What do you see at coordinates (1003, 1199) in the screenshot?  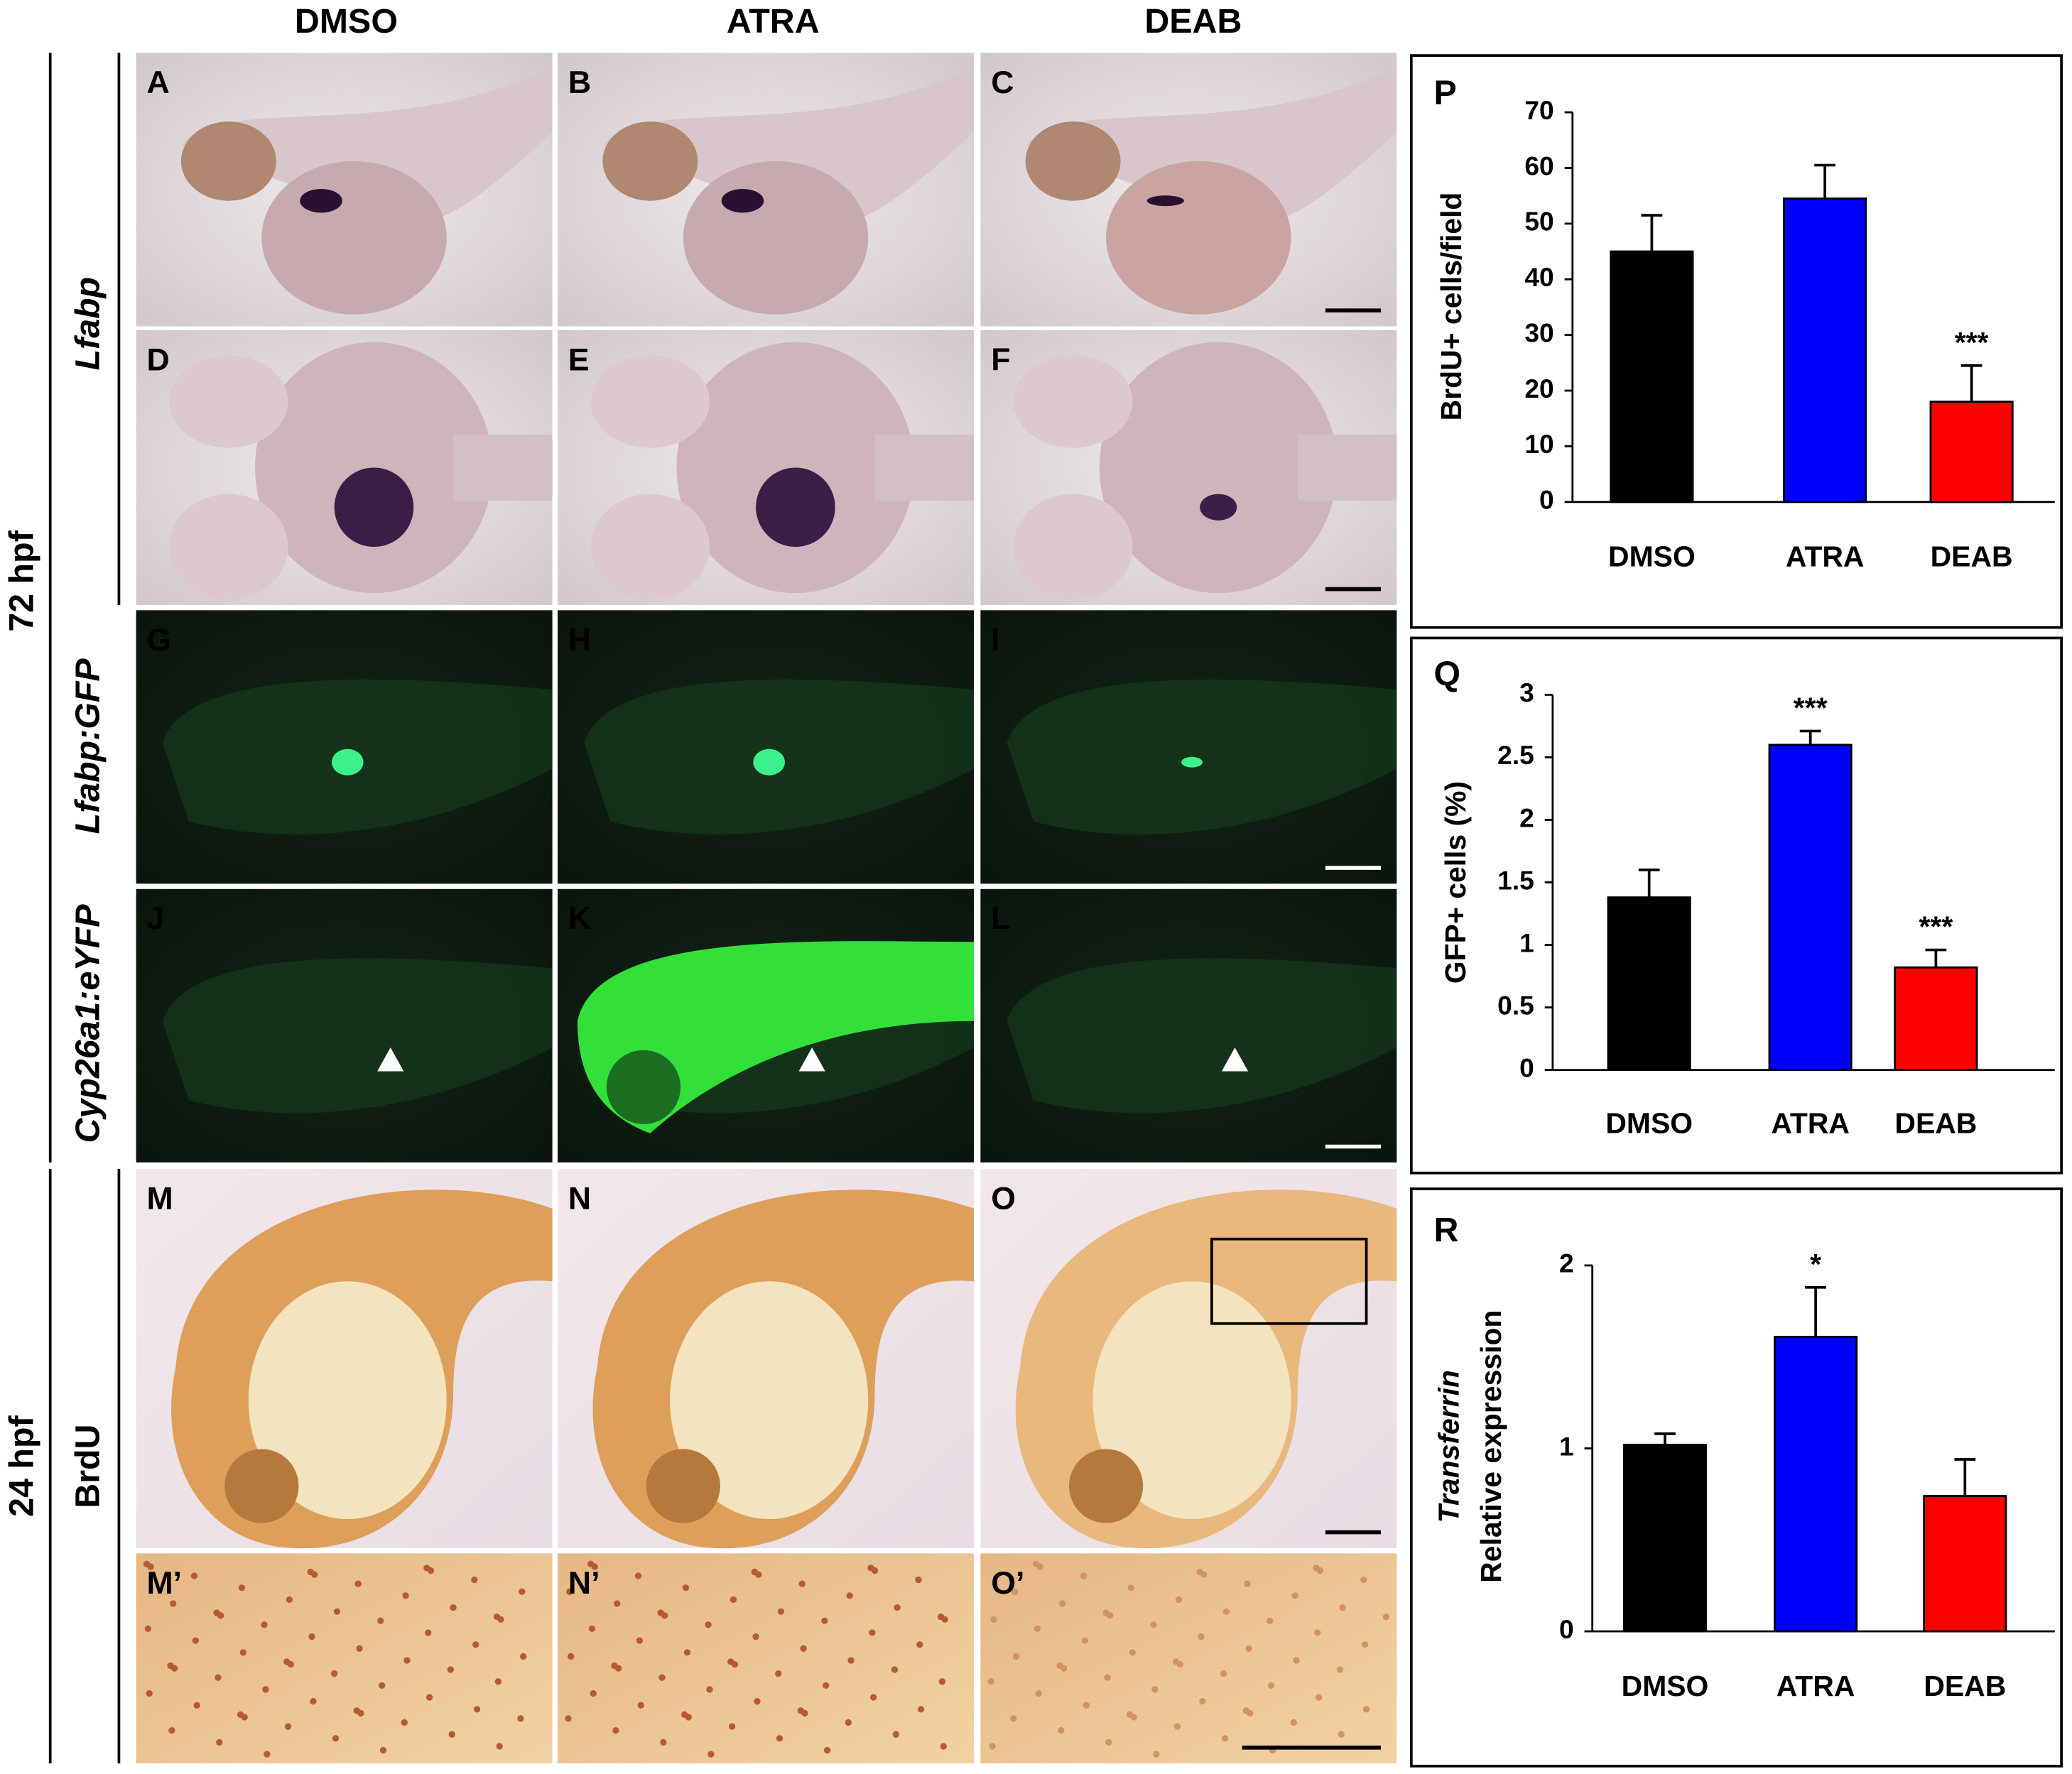 I see `panel-label: O` at bounding box center [1003, 1199].